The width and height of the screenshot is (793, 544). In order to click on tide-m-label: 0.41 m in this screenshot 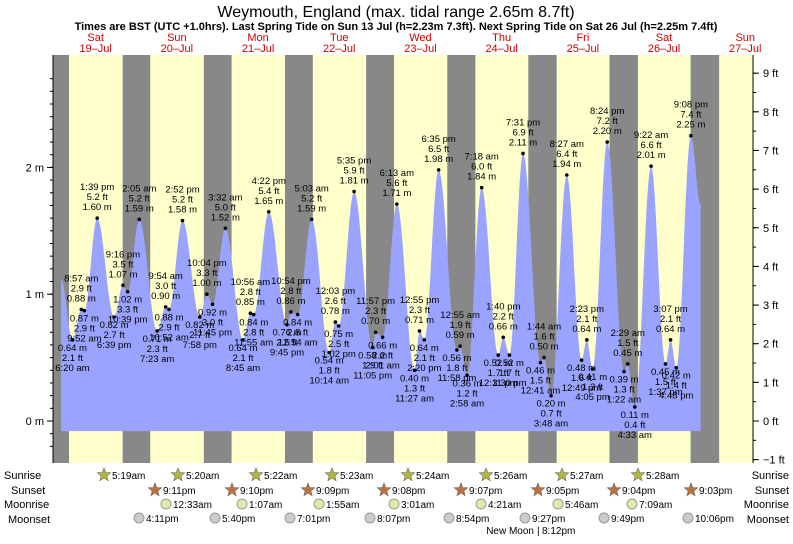, I will do `click(592, 377)`.